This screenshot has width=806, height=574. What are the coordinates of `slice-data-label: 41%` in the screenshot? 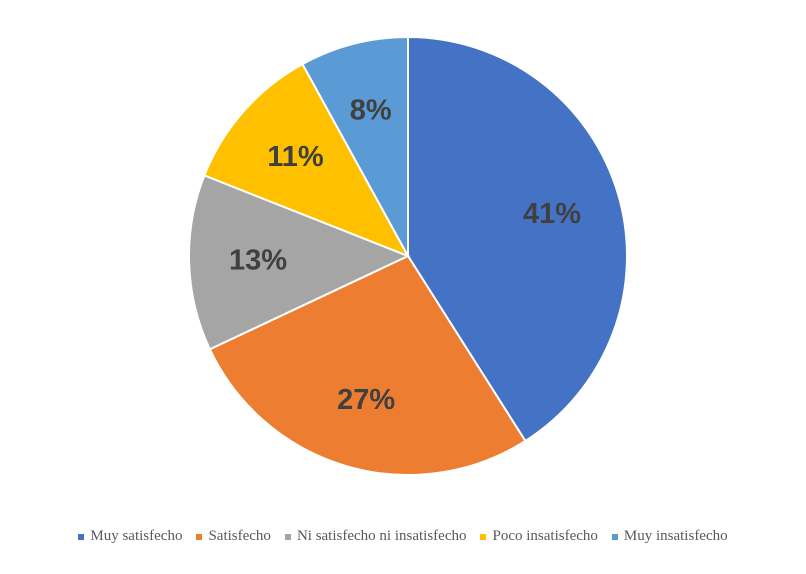 It's located at (552, 214).